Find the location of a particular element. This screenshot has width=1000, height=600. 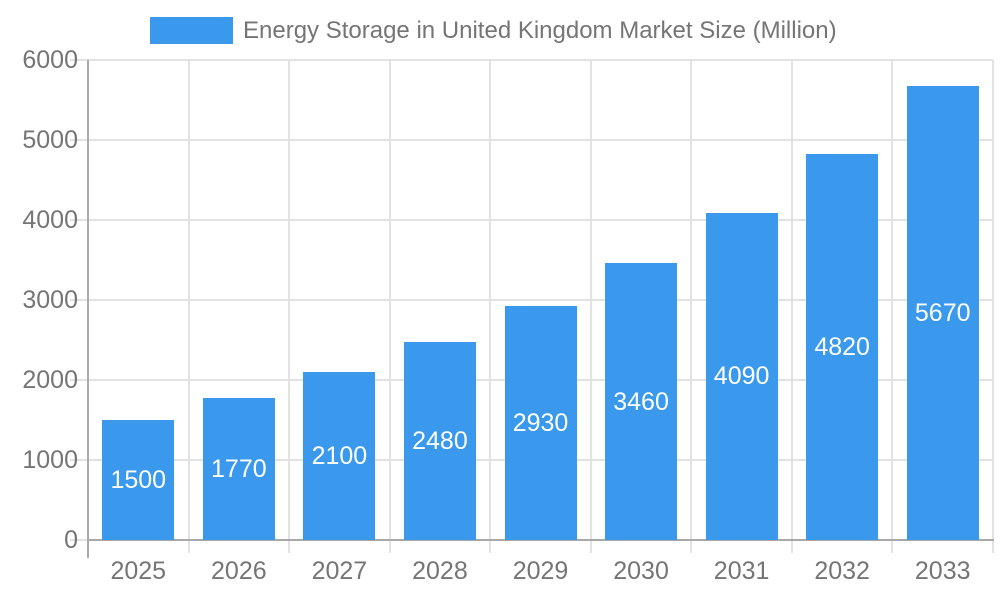

x-axis-tick-label: 2033 is located at coordinates (942, 571).